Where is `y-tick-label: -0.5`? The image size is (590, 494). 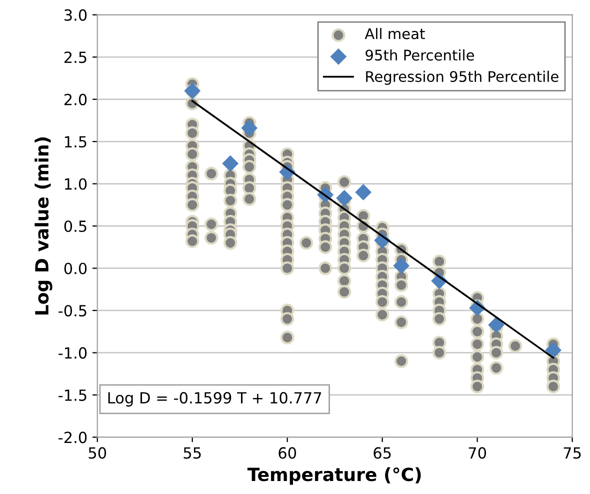
y-tick-label: -0.5 is located at coordinates (72, 310).